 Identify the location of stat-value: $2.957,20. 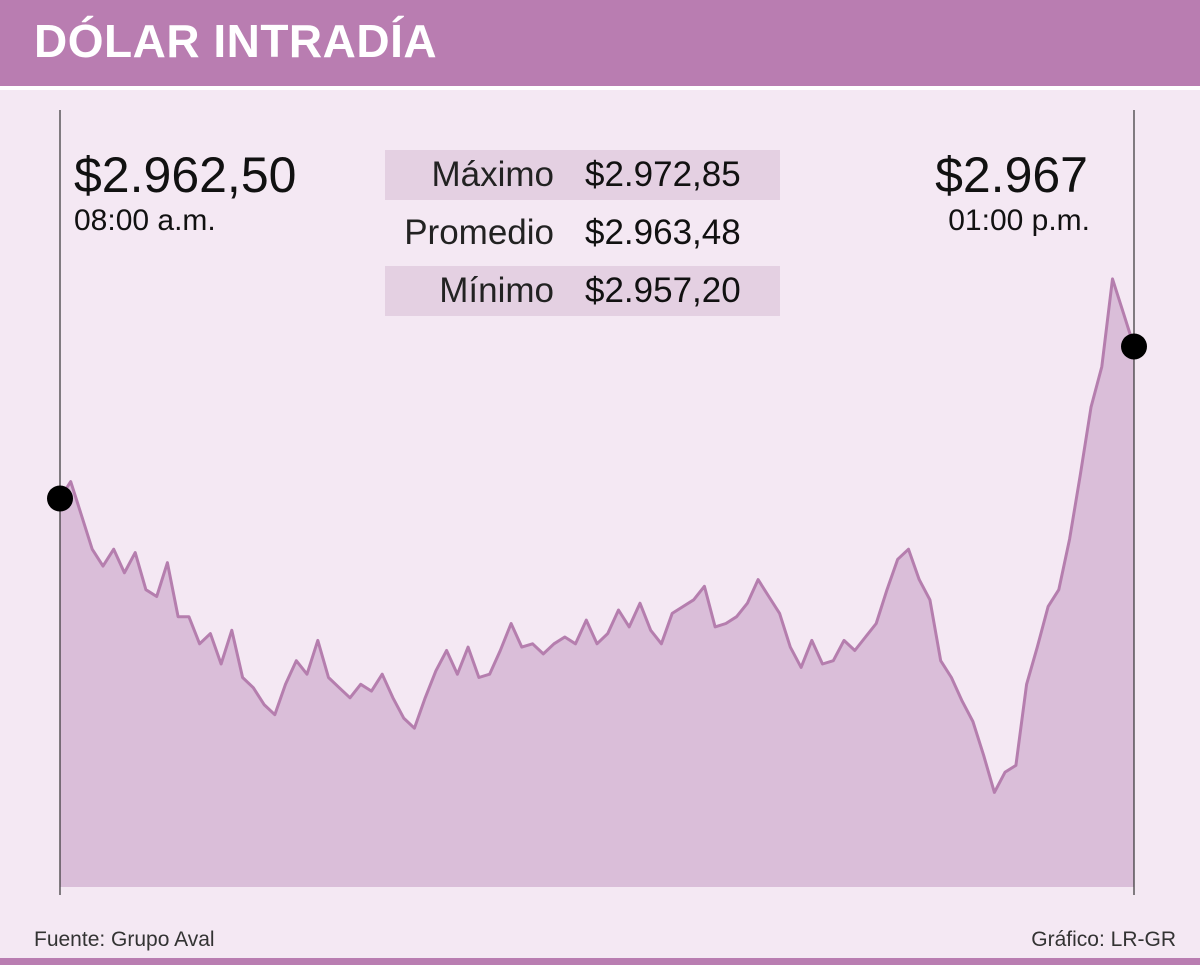
(663, 290).